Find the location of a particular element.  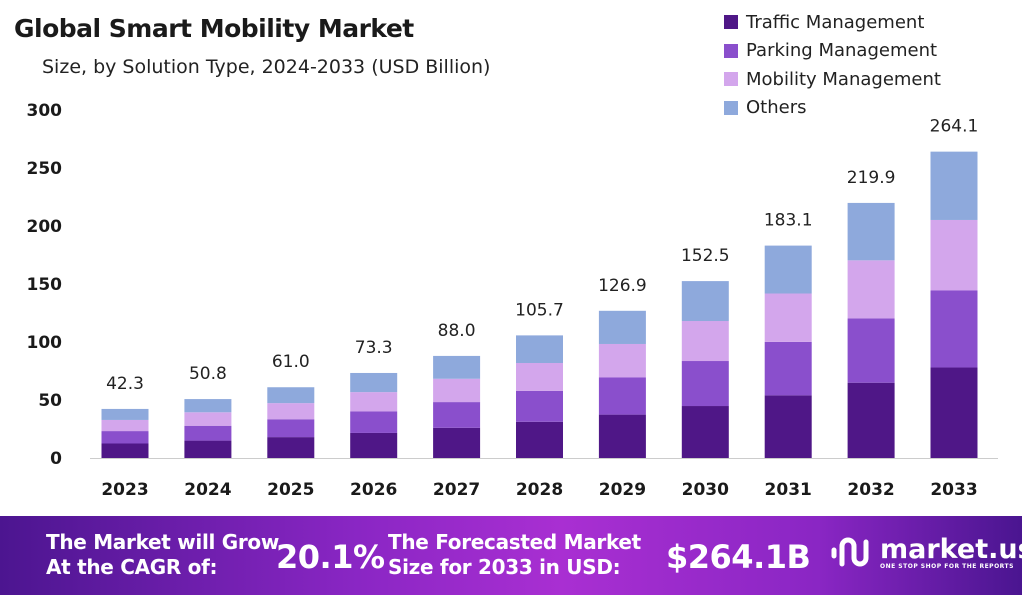

legend-item: Traffic Management is located at coordinates (832, 22).